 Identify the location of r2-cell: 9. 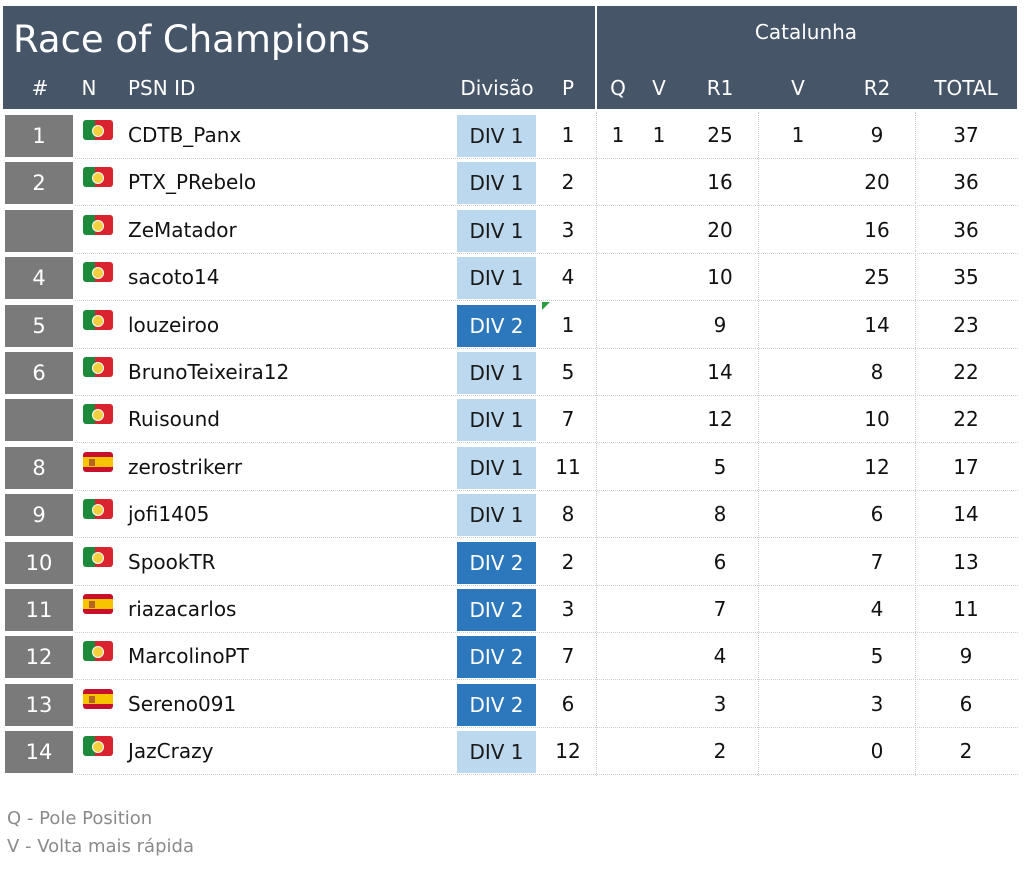
(877, 135).